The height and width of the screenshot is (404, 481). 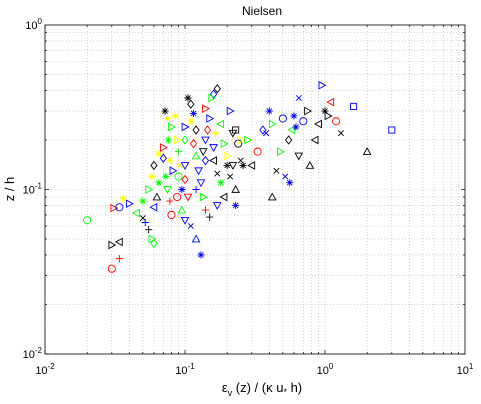 What do you see at coordinates (33, 353) in the screenshot?
I see `y-tick-label: 10⁻²` at bounding box center [33, 353].